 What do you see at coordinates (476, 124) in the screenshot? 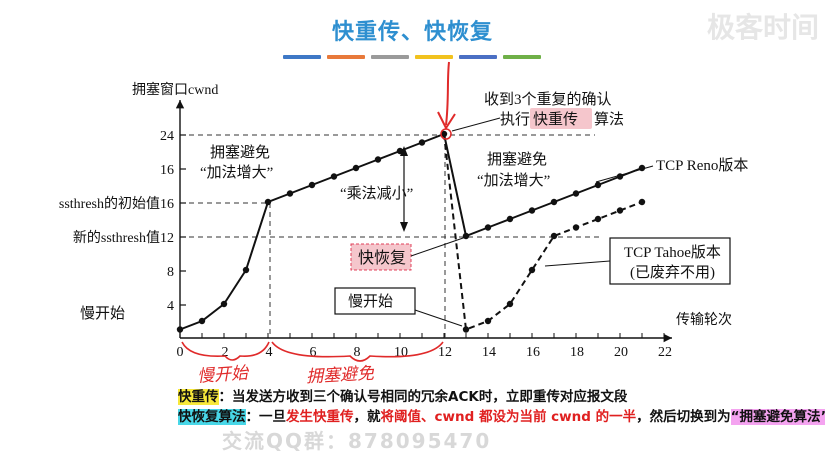
I see `dup-ack-pointer` at bounding box center [476, 124].